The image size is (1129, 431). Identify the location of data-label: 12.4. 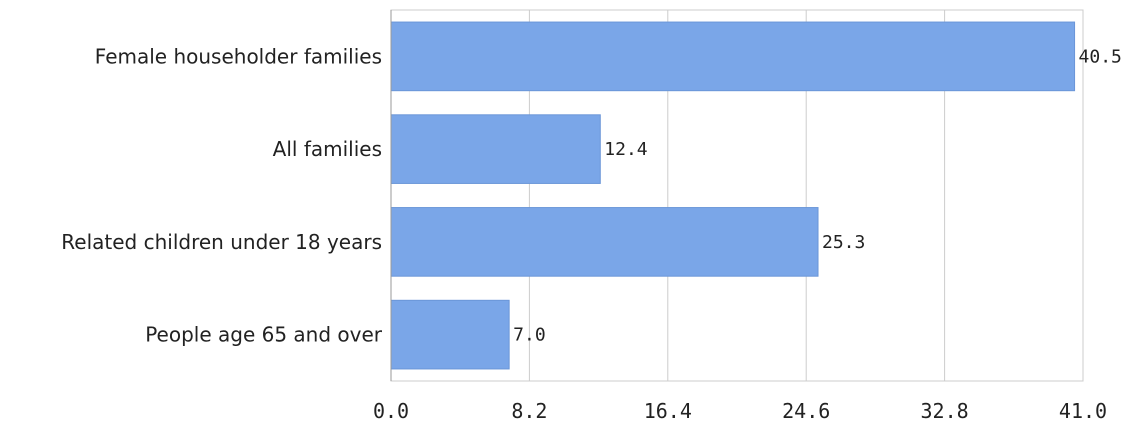
(625, 149).